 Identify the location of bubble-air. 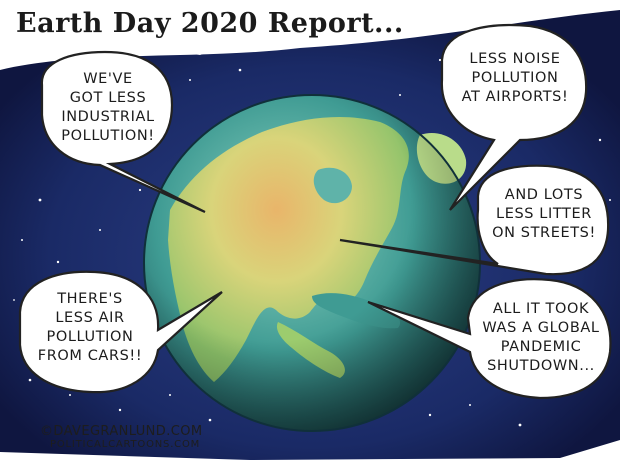
(120, 332).